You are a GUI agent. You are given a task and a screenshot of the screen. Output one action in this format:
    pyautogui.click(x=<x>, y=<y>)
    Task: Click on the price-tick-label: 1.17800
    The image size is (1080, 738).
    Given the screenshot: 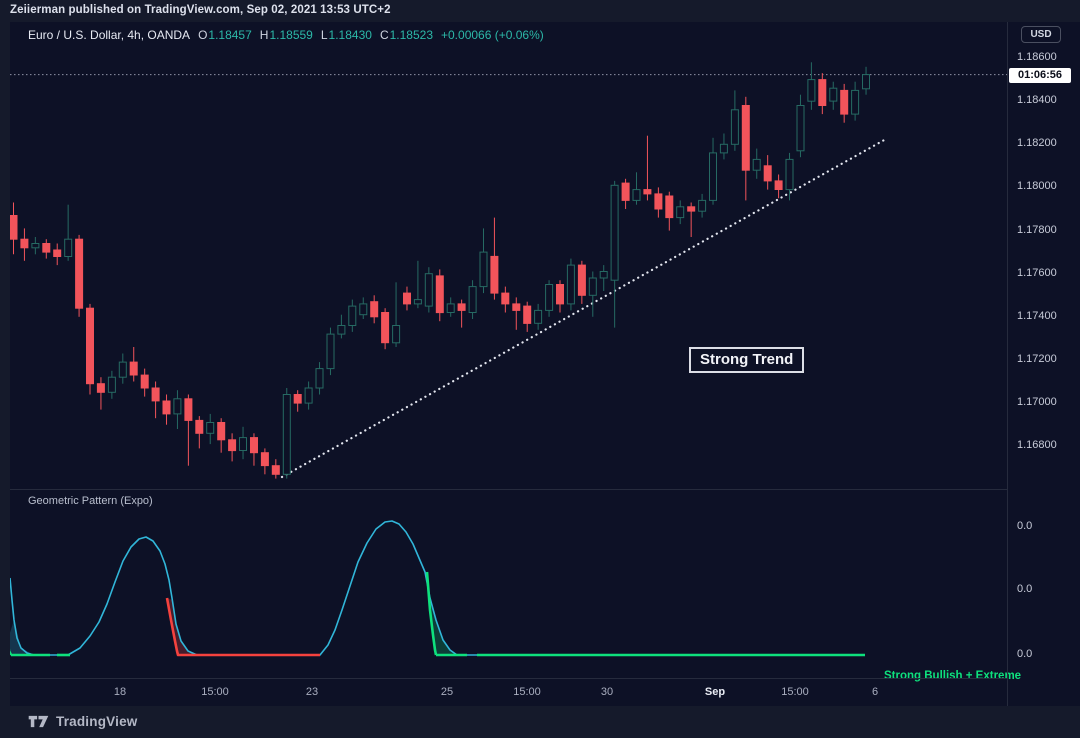 What is the action you would take?
    pyautogui.click(x=1037, y=230)
    